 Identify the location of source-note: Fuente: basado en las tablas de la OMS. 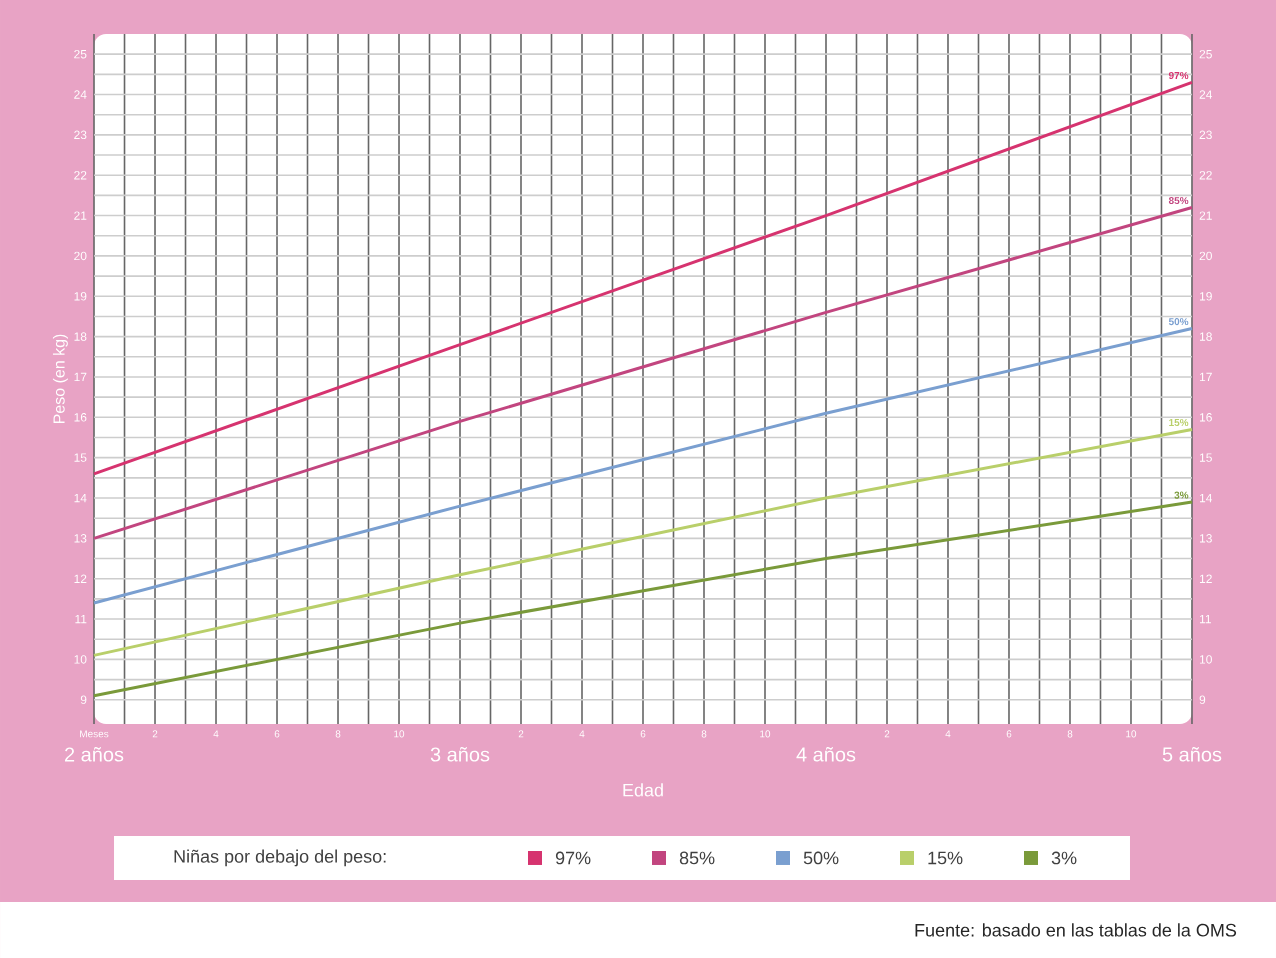
(1076, 930).